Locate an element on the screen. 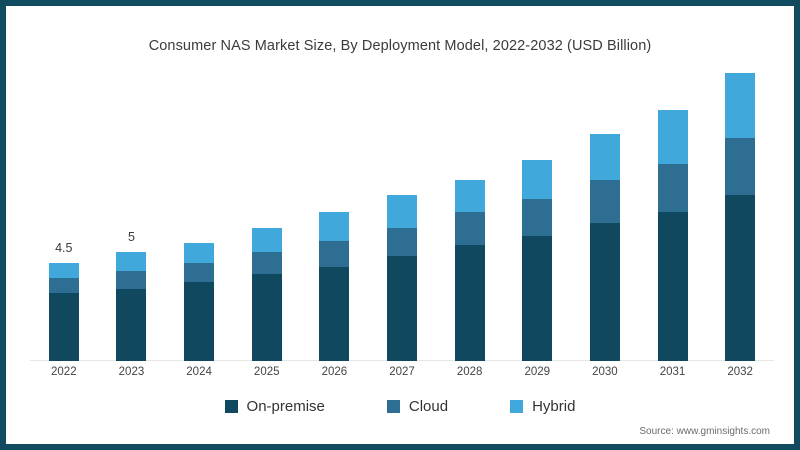 The image size is (800, 450). x-axis-tick-2024: 2024 is located at coordinates (199, 372).